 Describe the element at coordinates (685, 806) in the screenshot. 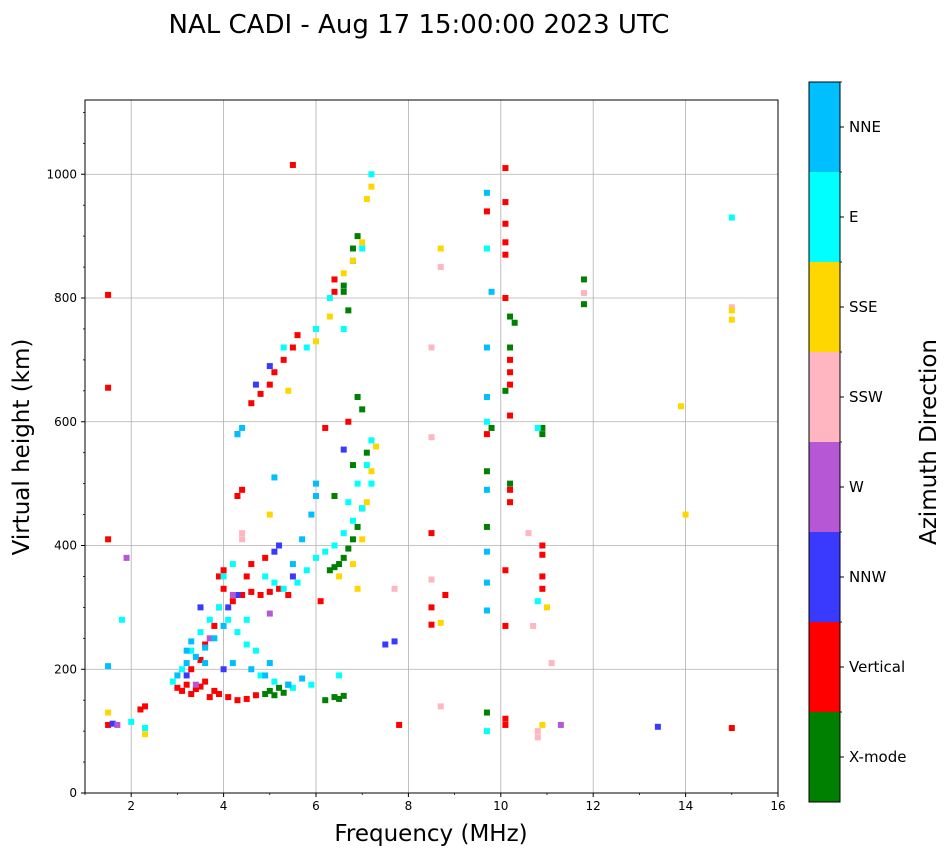

I see `x-tick-label: 14` at that location.